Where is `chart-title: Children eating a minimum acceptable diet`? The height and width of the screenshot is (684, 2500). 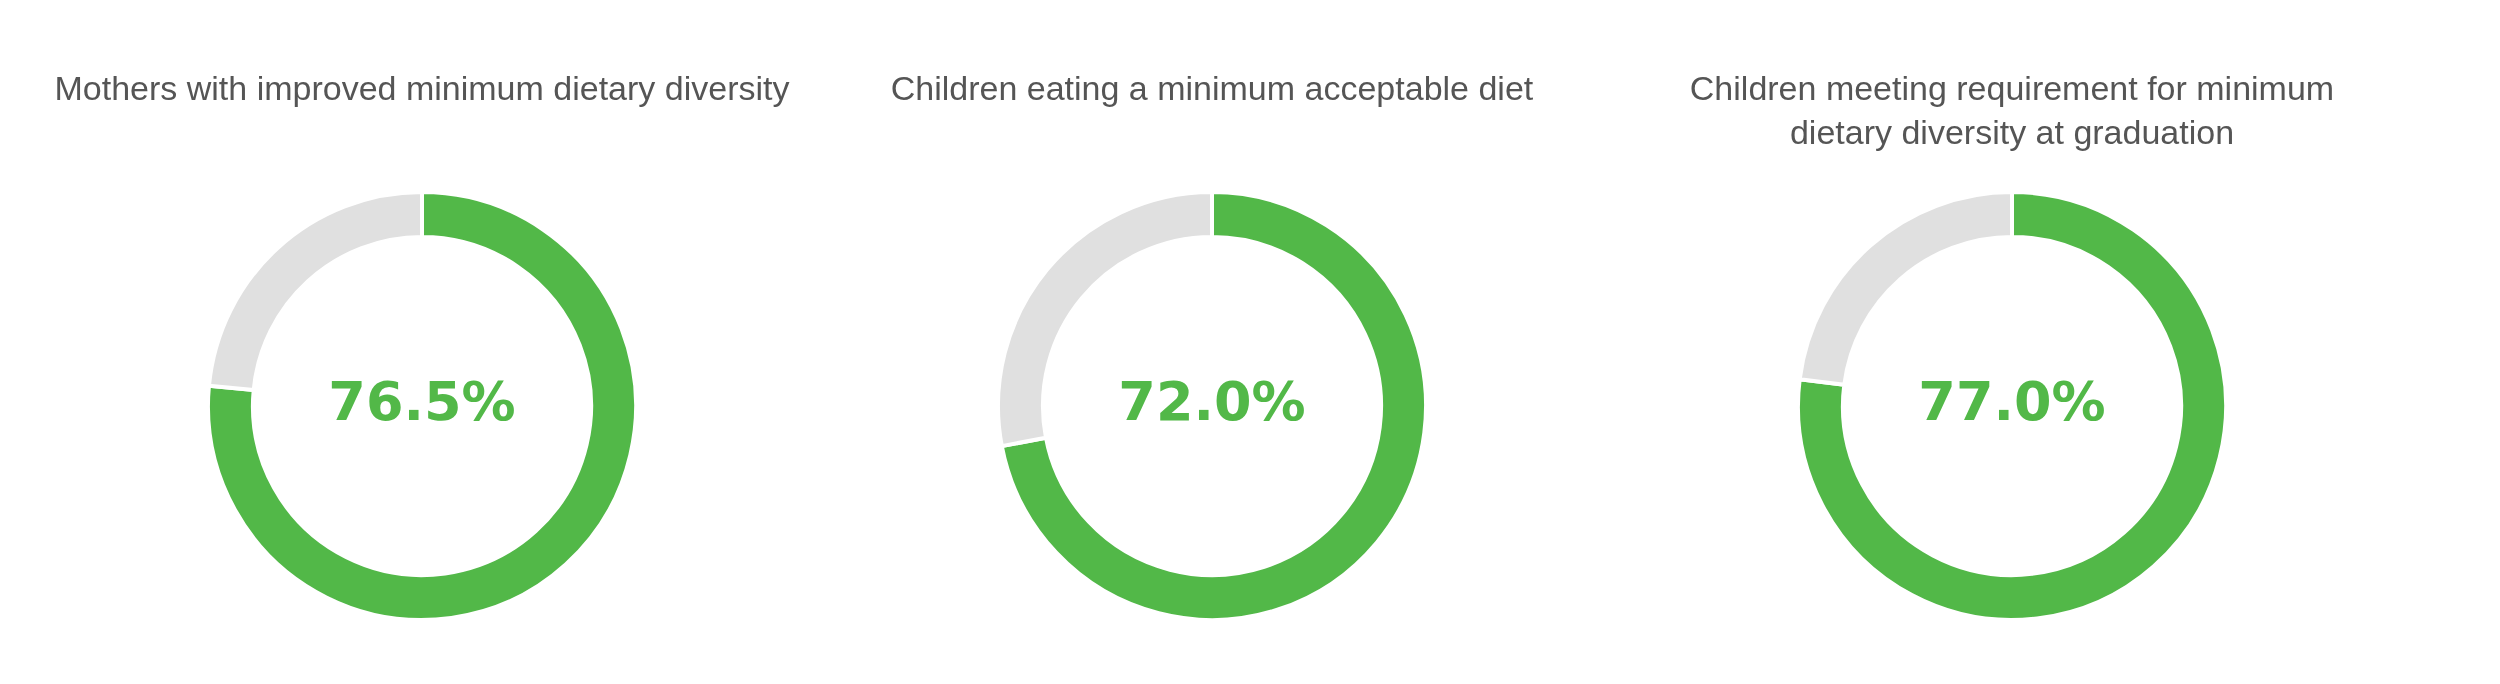 chart-title: Children eating a minimum acceptable diet is located at coordinates (1212, 88).